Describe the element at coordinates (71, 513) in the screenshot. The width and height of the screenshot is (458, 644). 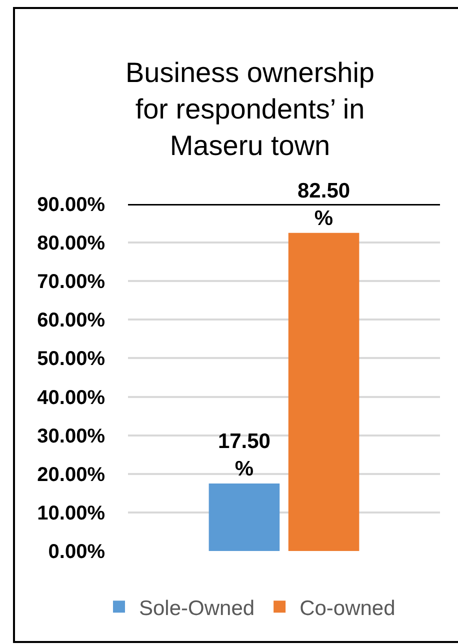
I see `y-tick-label: 10.00%` at that location.